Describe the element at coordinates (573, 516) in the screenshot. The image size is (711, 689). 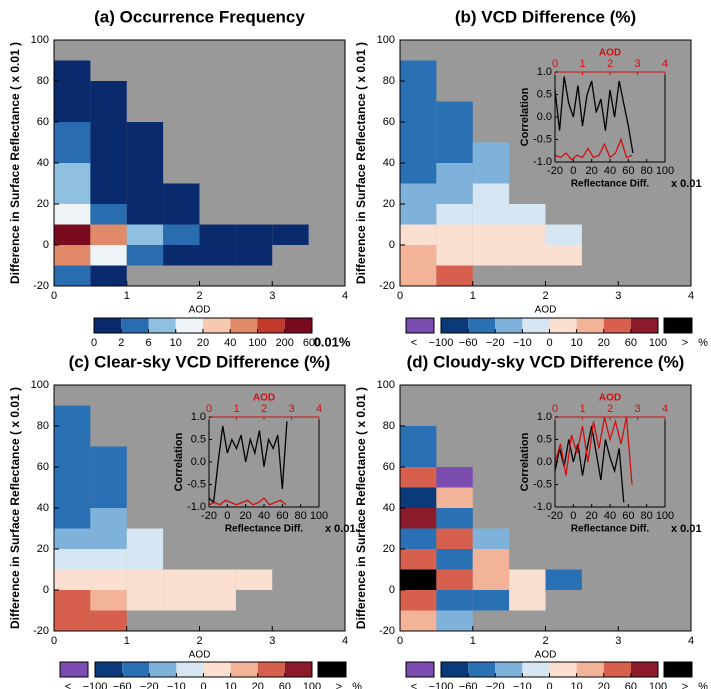
I see `inset-x-tick-label: 0` at that location.